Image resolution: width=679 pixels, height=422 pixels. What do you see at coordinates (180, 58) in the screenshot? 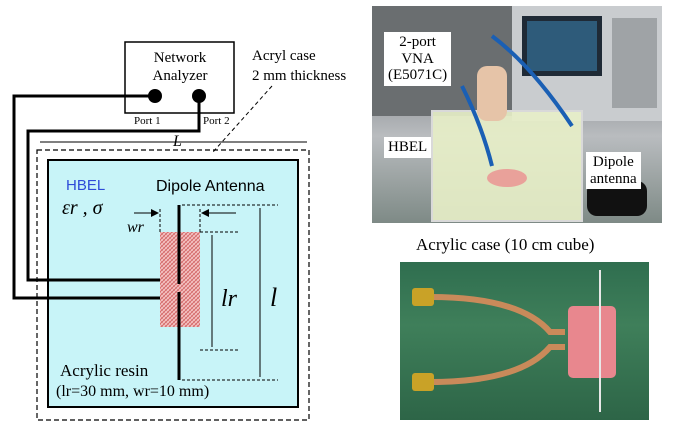
I see `network-analyzer-line1: Network` at bounding box center [180, 58].